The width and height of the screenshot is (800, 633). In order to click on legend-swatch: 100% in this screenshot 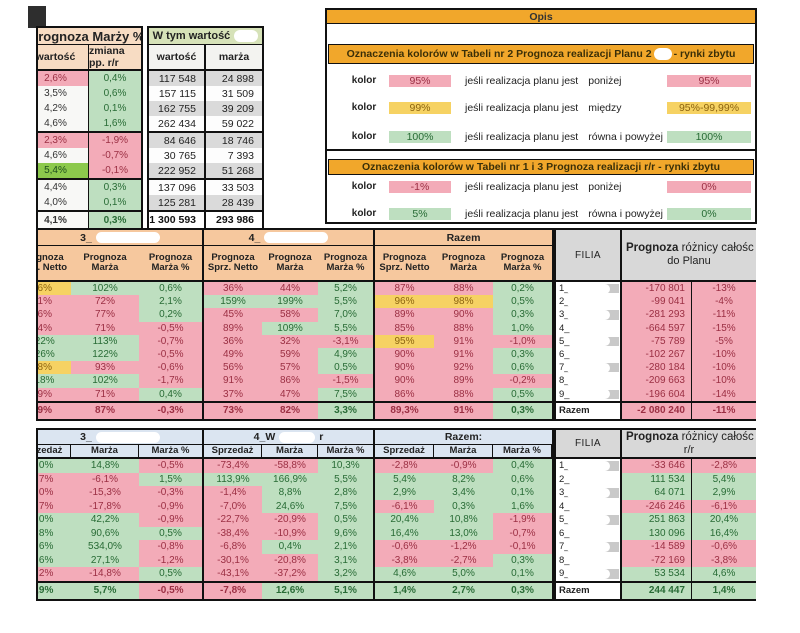, I will do `click(420, 136)`.